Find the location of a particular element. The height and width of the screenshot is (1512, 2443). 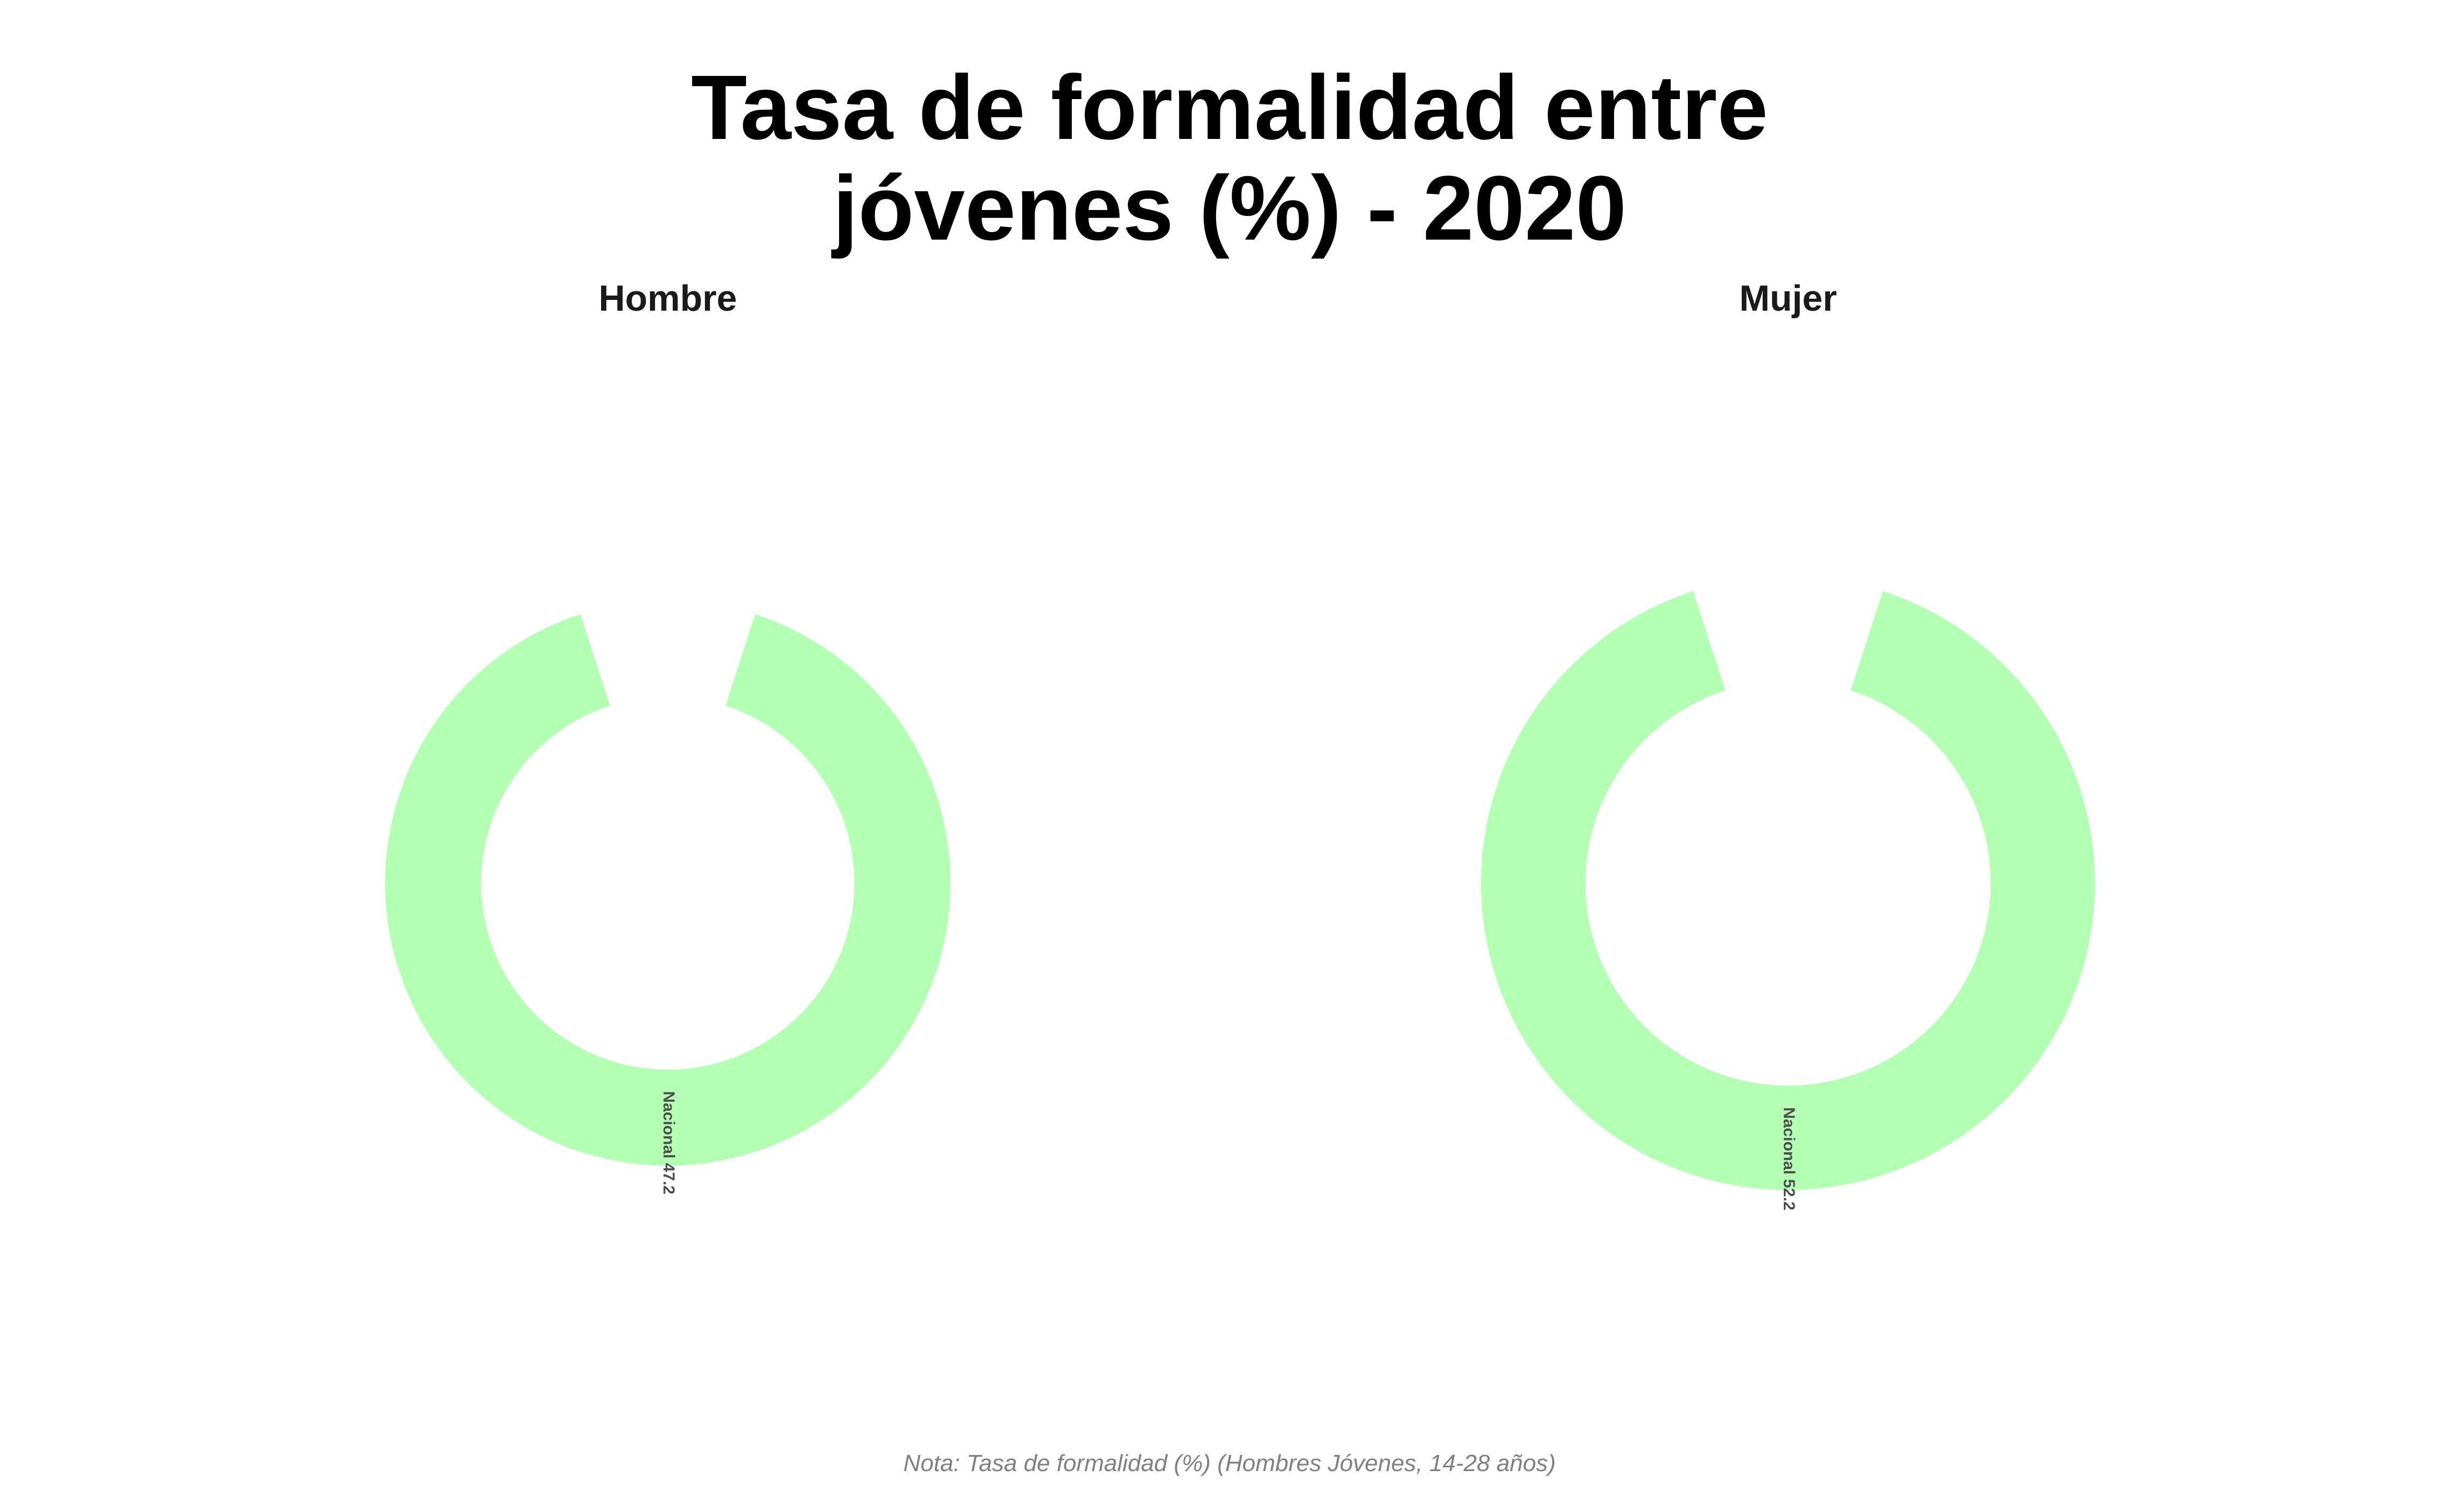

donut-label-hombre: Nacional 47.2 is located at coordinates (669, 1142).